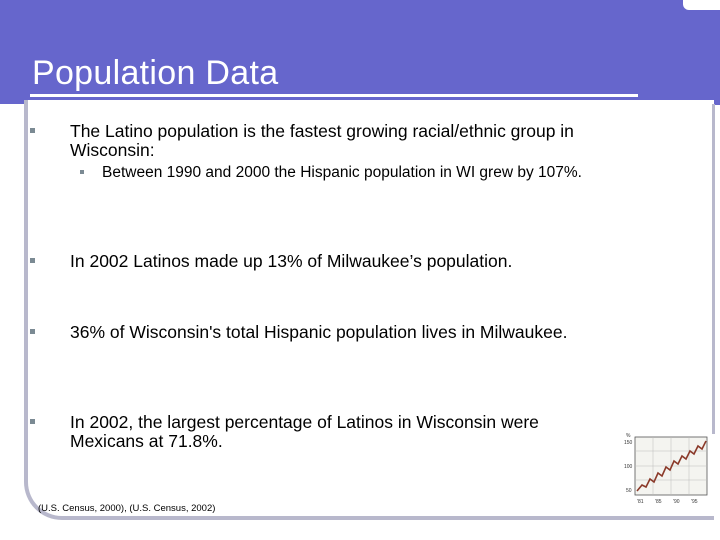 This screenshot has height=540, width=720. I want to click on line-chart-icon: % 150 100 50 '81 '85 '90 '95, so click(667, 468).